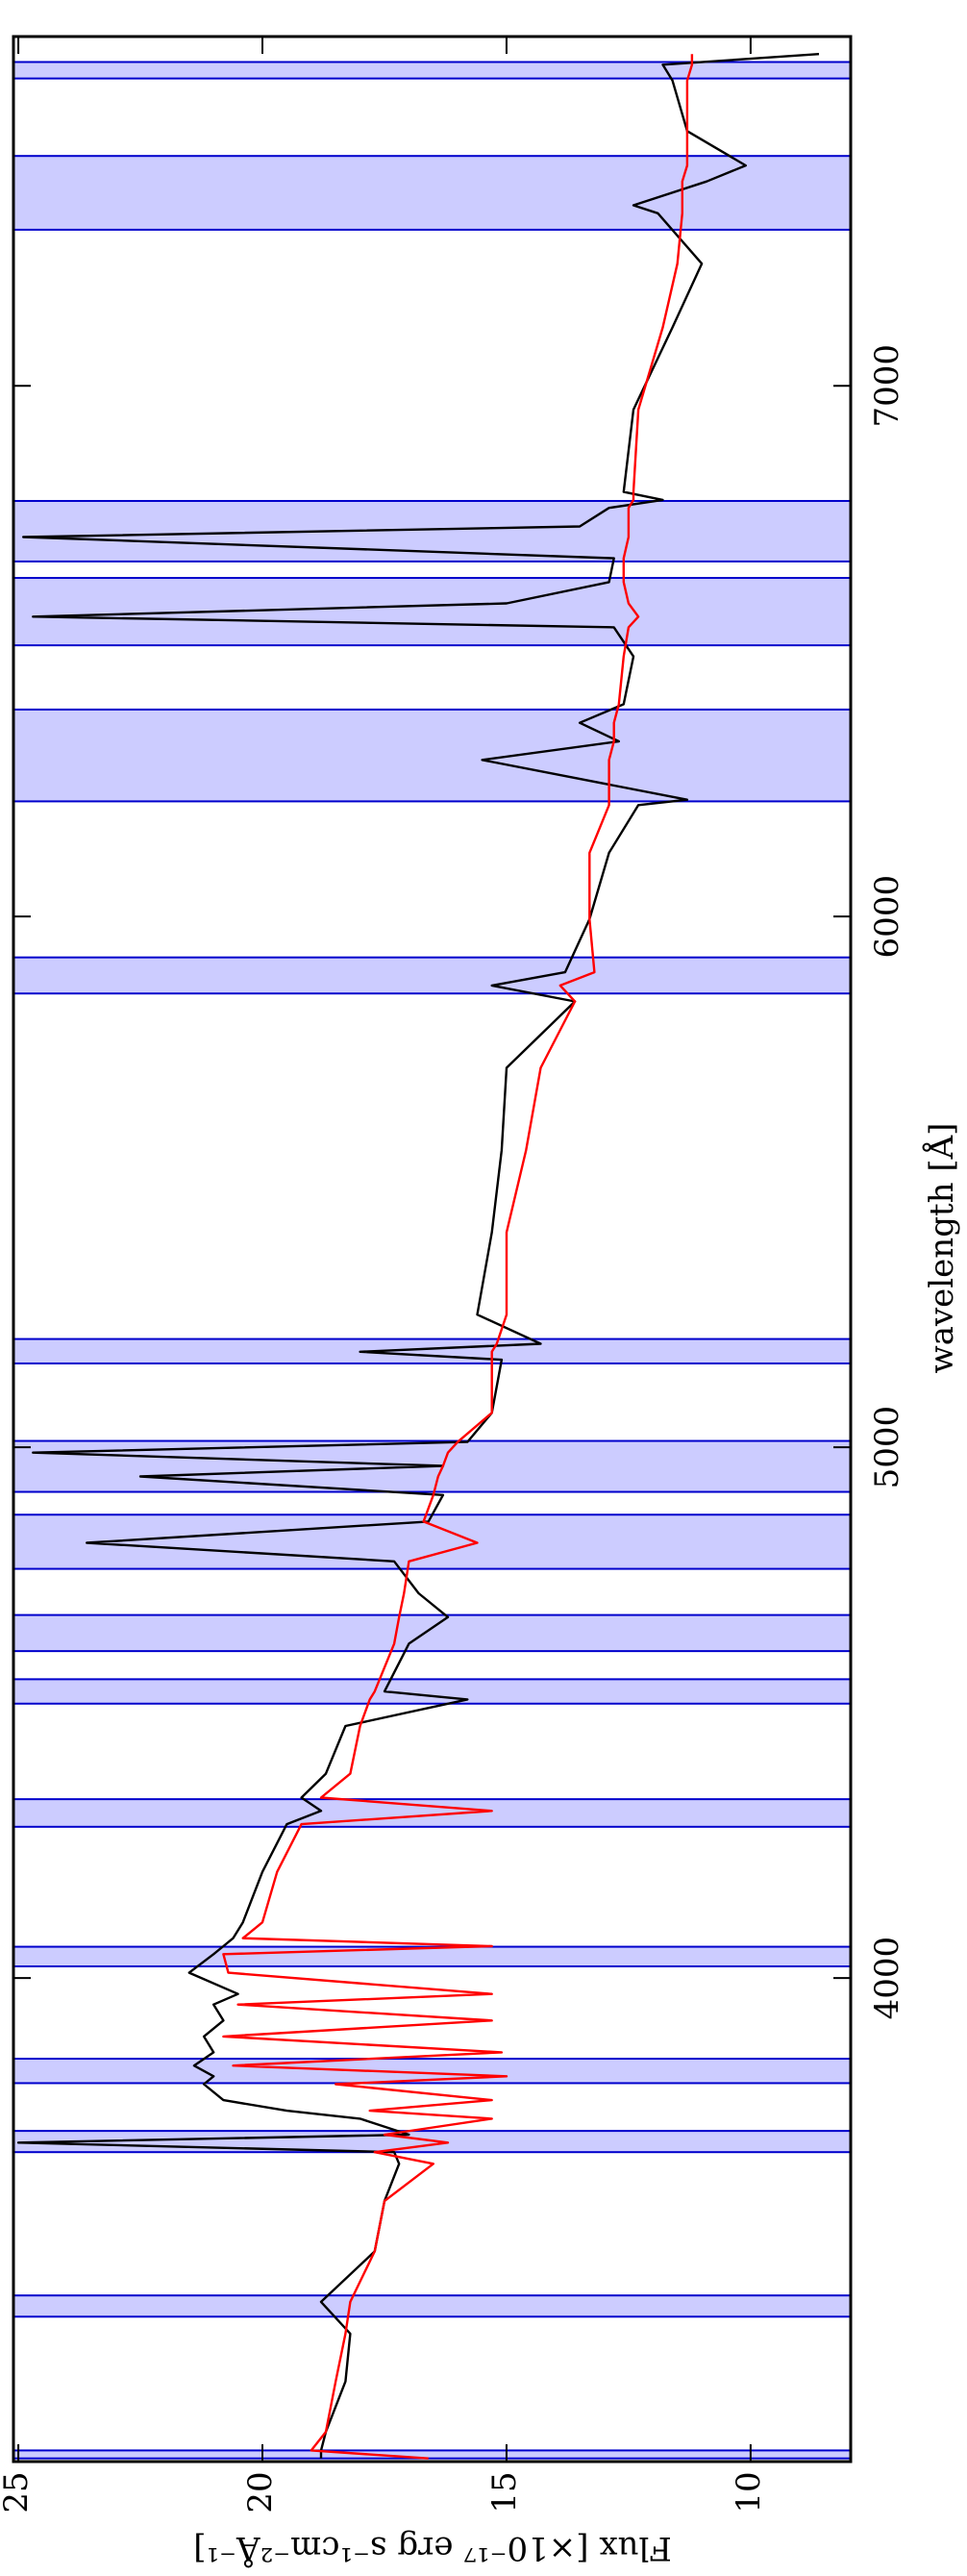 The width and height of the screenshot is (967, 2576). Describe the element at coordinates (432, 2548) in the screenshot. I see `y-axis-label: Flux [×10⁻¹⁷ erg s⁻¹cm⁻²Å⁻¹]` at that location.